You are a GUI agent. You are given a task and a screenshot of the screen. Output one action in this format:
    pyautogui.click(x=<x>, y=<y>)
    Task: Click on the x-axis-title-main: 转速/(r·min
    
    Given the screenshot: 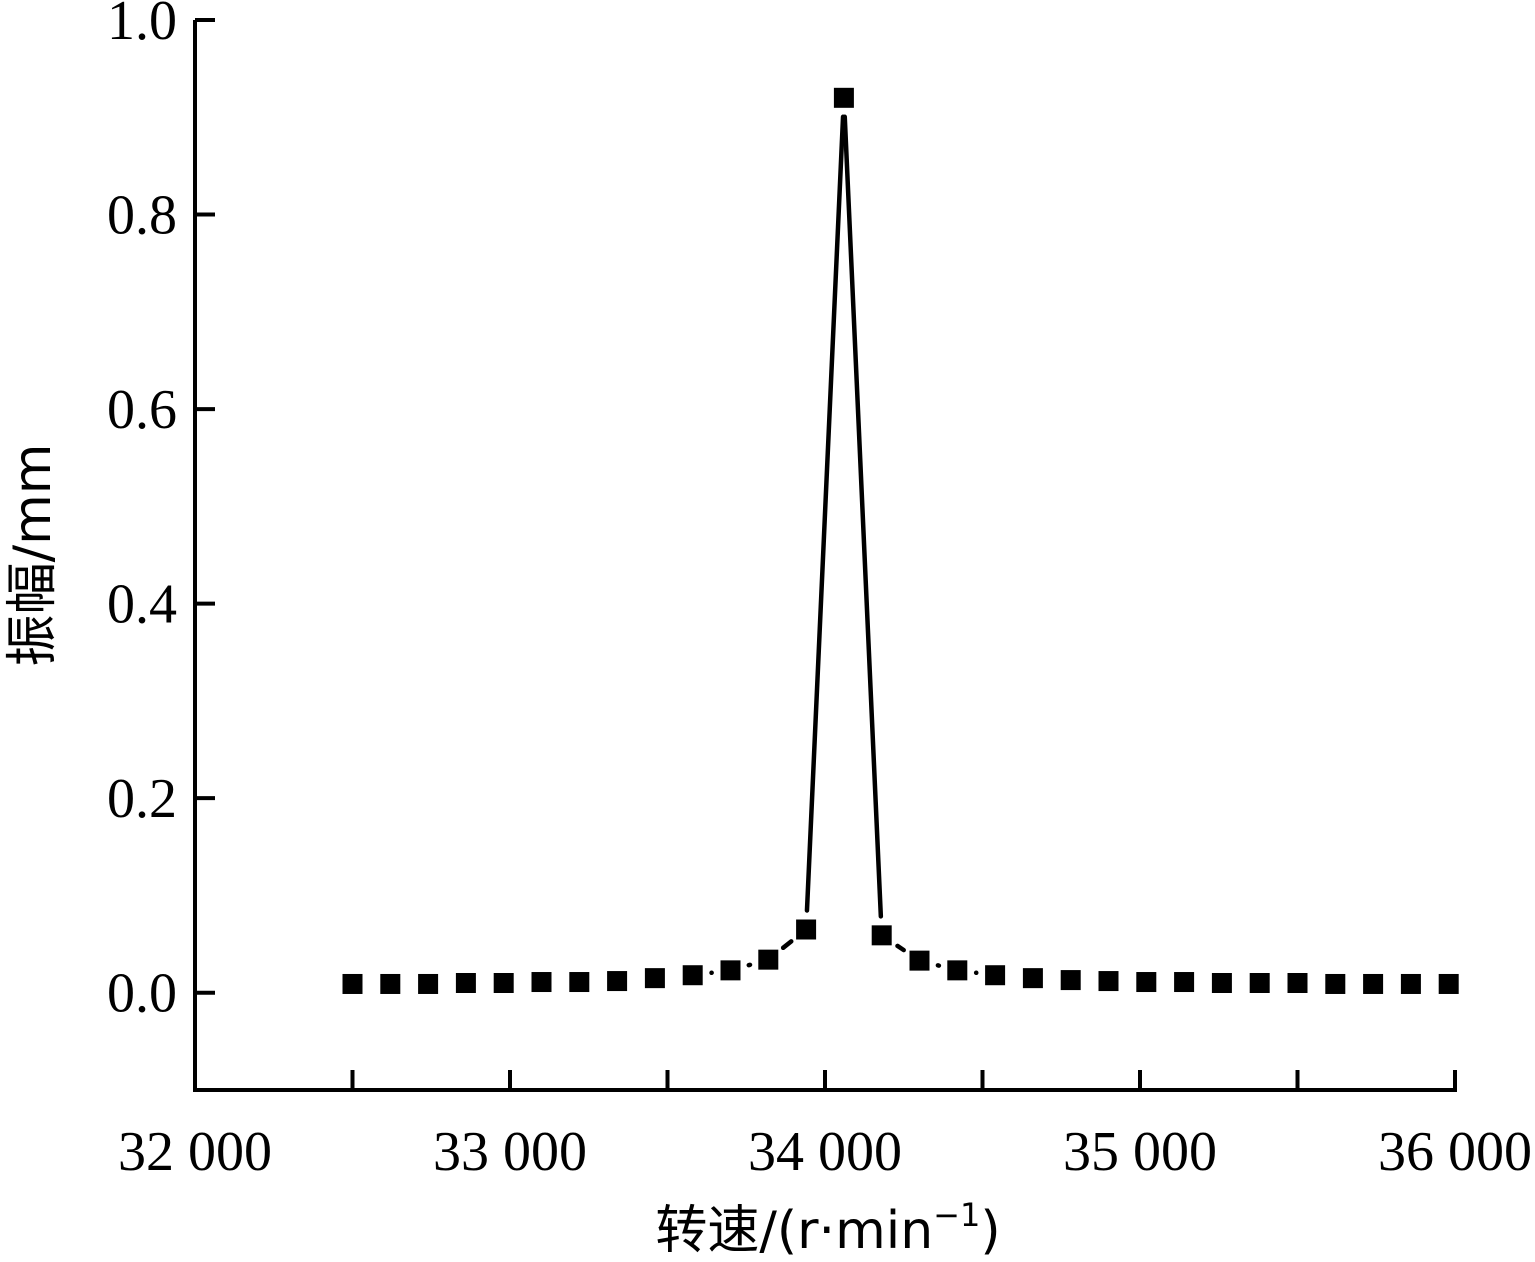 What is the action you would take?
    pyautogui.click(x=794, y=1231)
    